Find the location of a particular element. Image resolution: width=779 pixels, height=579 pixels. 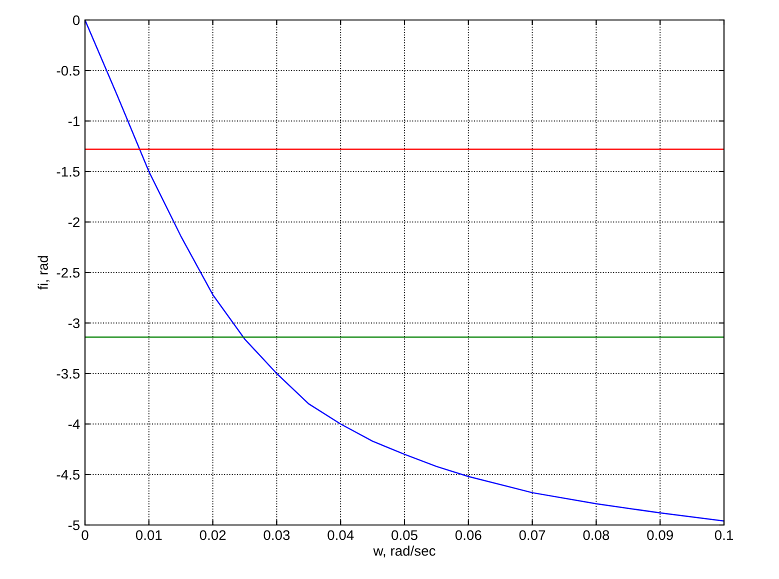

y-tick-label: -1.5 is located at coordinates (68, 171).